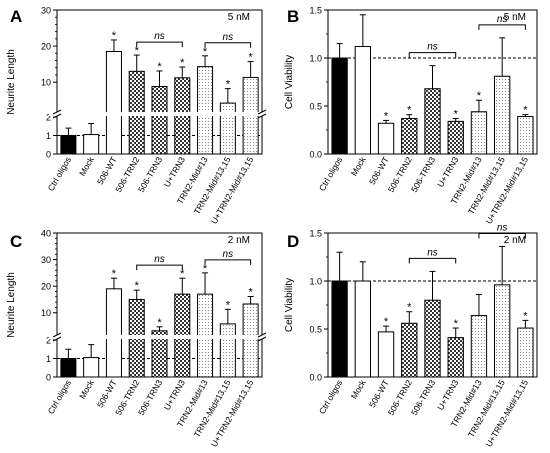 The width and height of the screenshot is (550, 453). I want to click on concentration-label: 5 nM, so click(515, 17).